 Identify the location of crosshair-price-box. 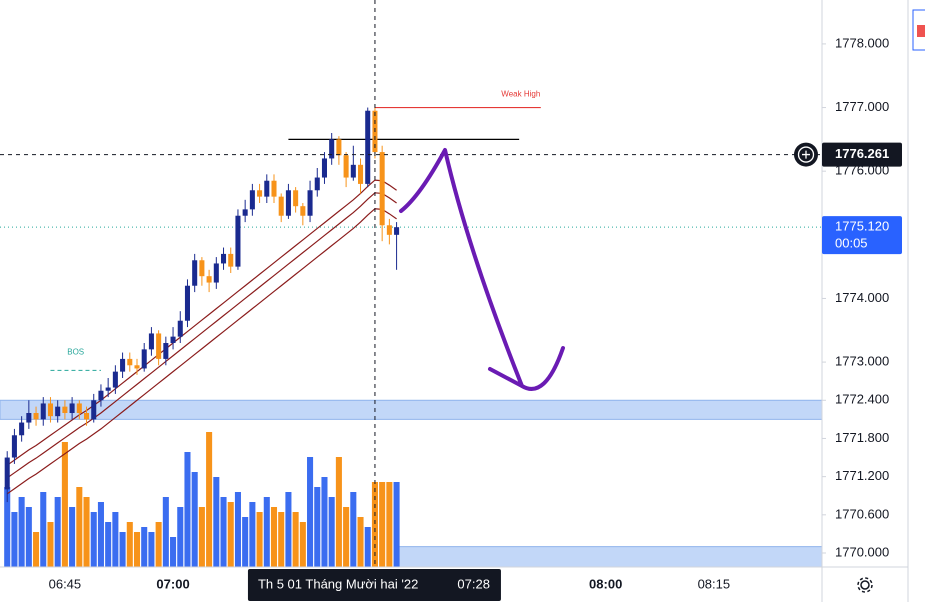
(862, 154).